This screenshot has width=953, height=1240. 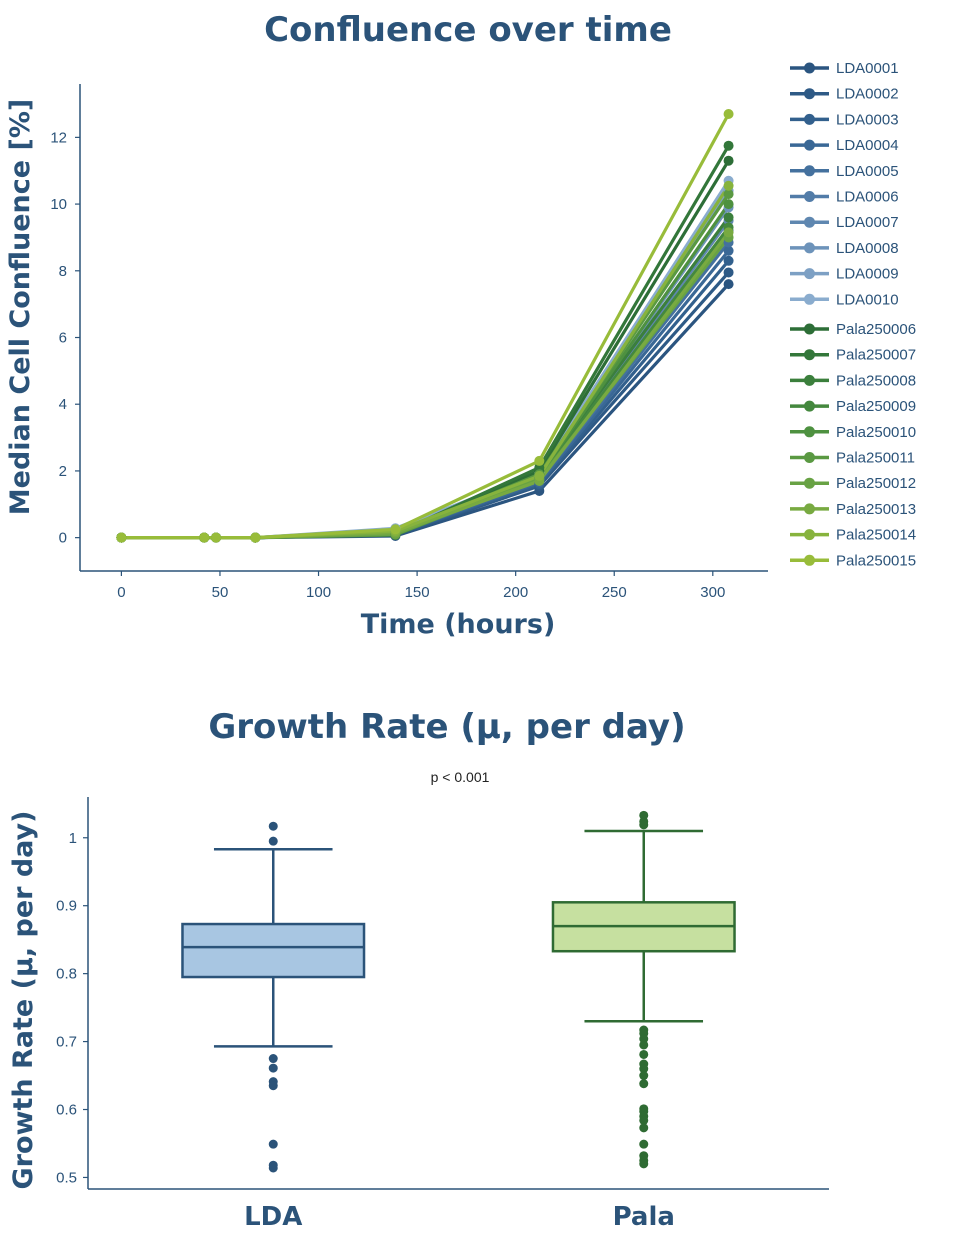 I want to click on legend-item-Pala250009: Pala250009, so click(x=853, y=406).